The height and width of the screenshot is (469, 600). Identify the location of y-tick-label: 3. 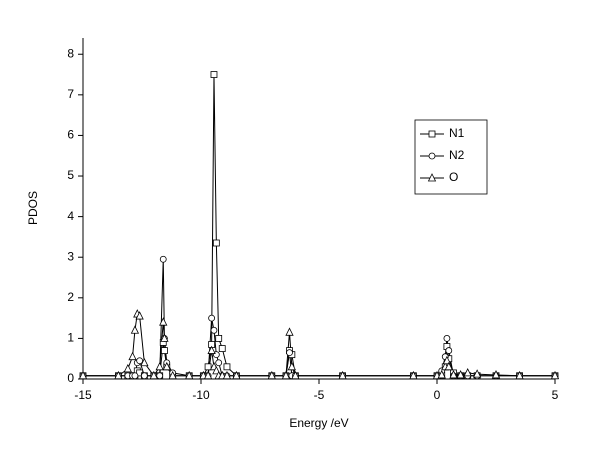
(70, 256).